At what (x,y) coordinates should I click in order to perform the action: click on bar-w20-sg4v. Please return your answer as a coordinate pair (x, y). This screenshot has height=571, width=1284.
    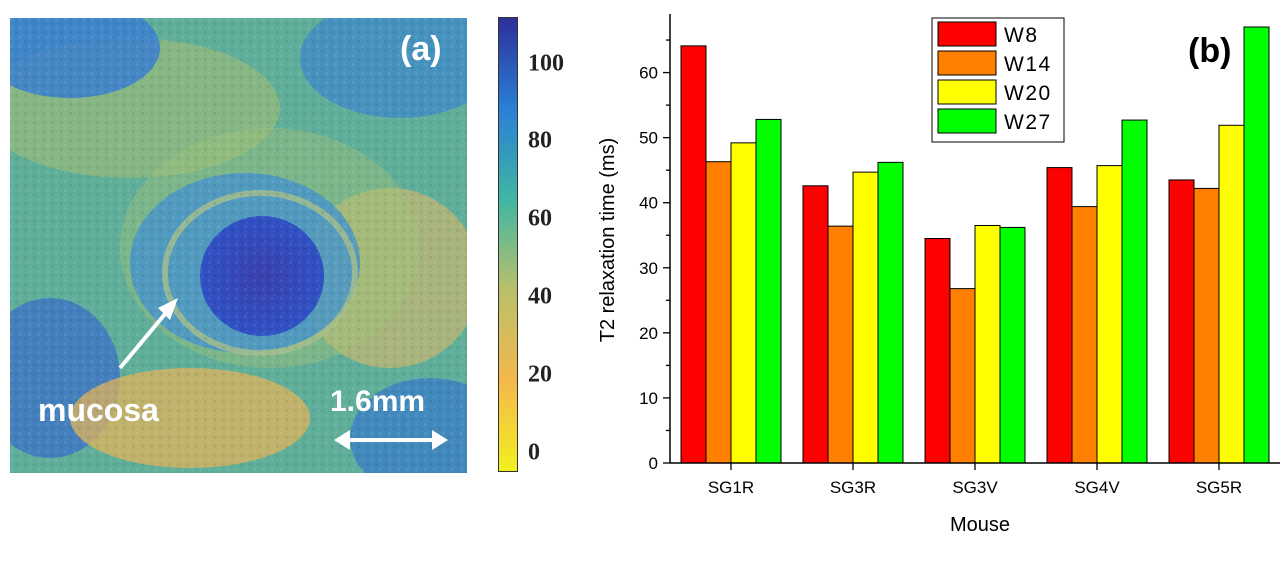
    Looking at the image, I should click on (1109, 314).